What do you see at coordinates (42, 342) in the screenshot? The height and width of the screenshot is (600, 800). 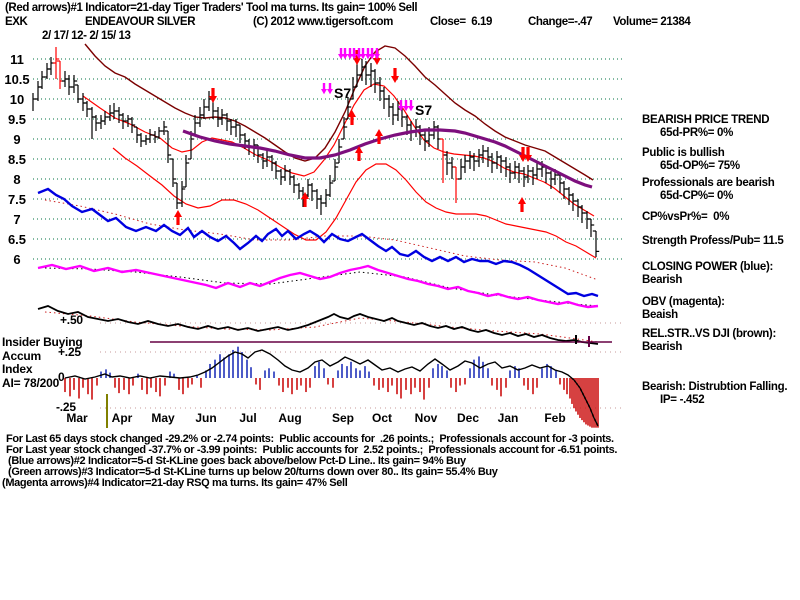 I see `insider-buying-label: Insider Buying` at bounding box center [42, 342].